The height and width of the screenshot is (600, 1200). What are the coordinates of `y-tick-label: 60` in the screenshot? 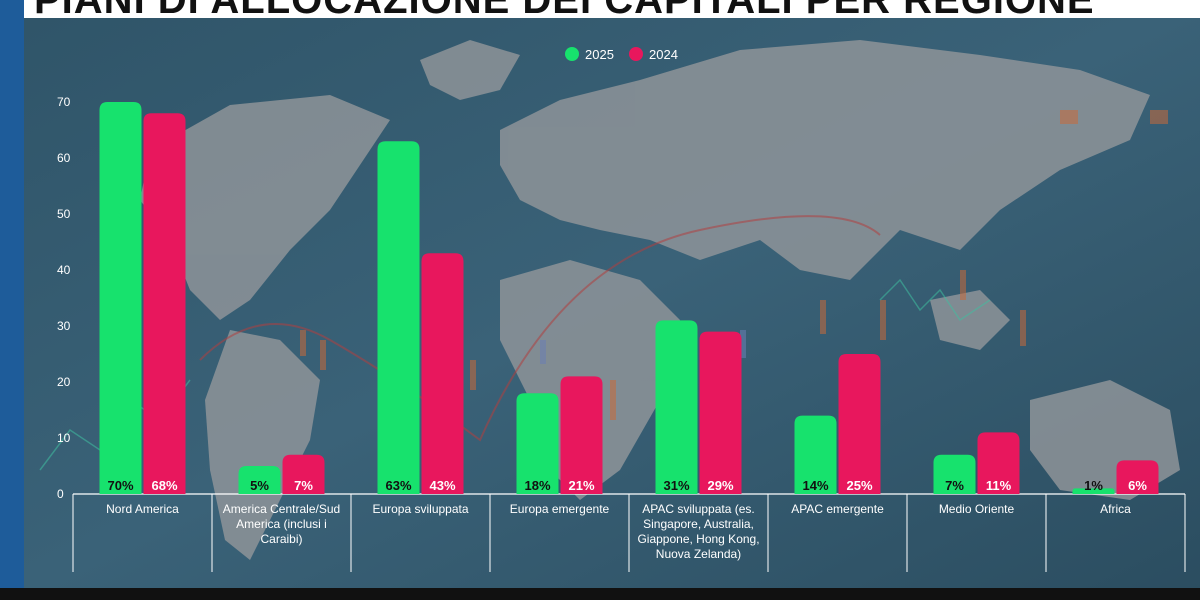 It's located at (64, 158).